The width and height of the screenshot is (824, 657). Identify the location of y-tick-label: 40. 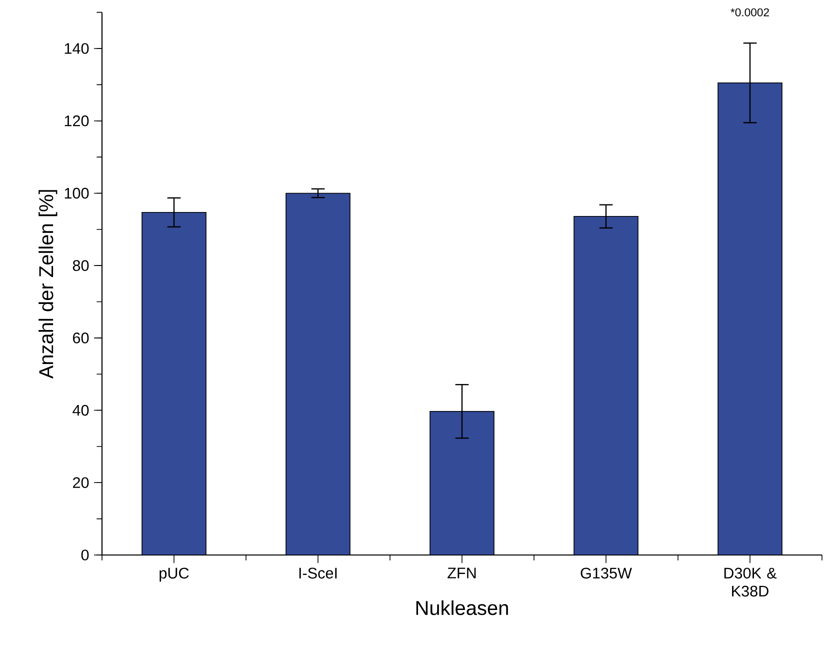
(80, 410).